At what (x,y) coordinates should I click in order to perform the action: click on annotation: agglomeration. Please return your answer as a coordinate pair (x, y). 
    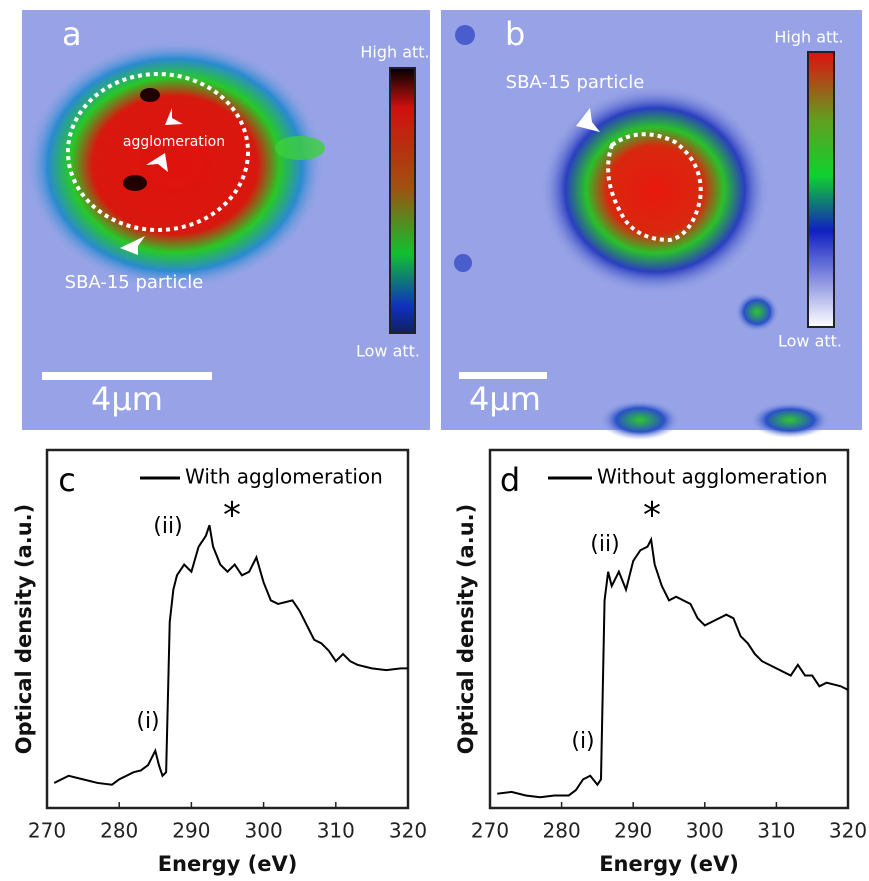
    Looking at the image, I should click on (174, 142).